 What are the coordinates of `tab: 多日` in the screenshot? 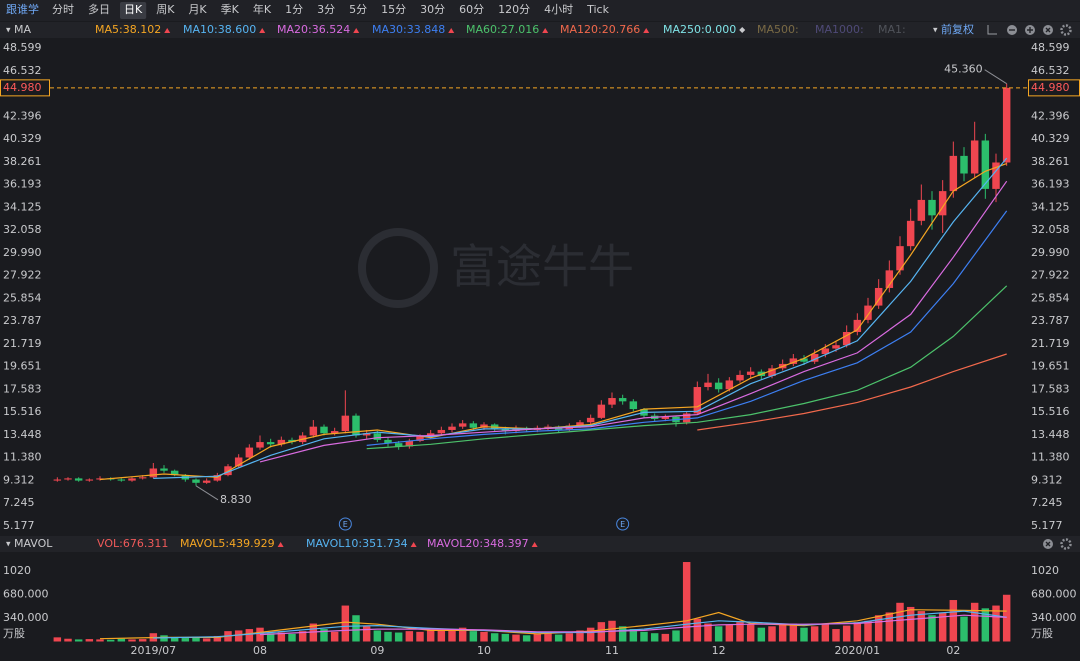 It's located at (99, 9).